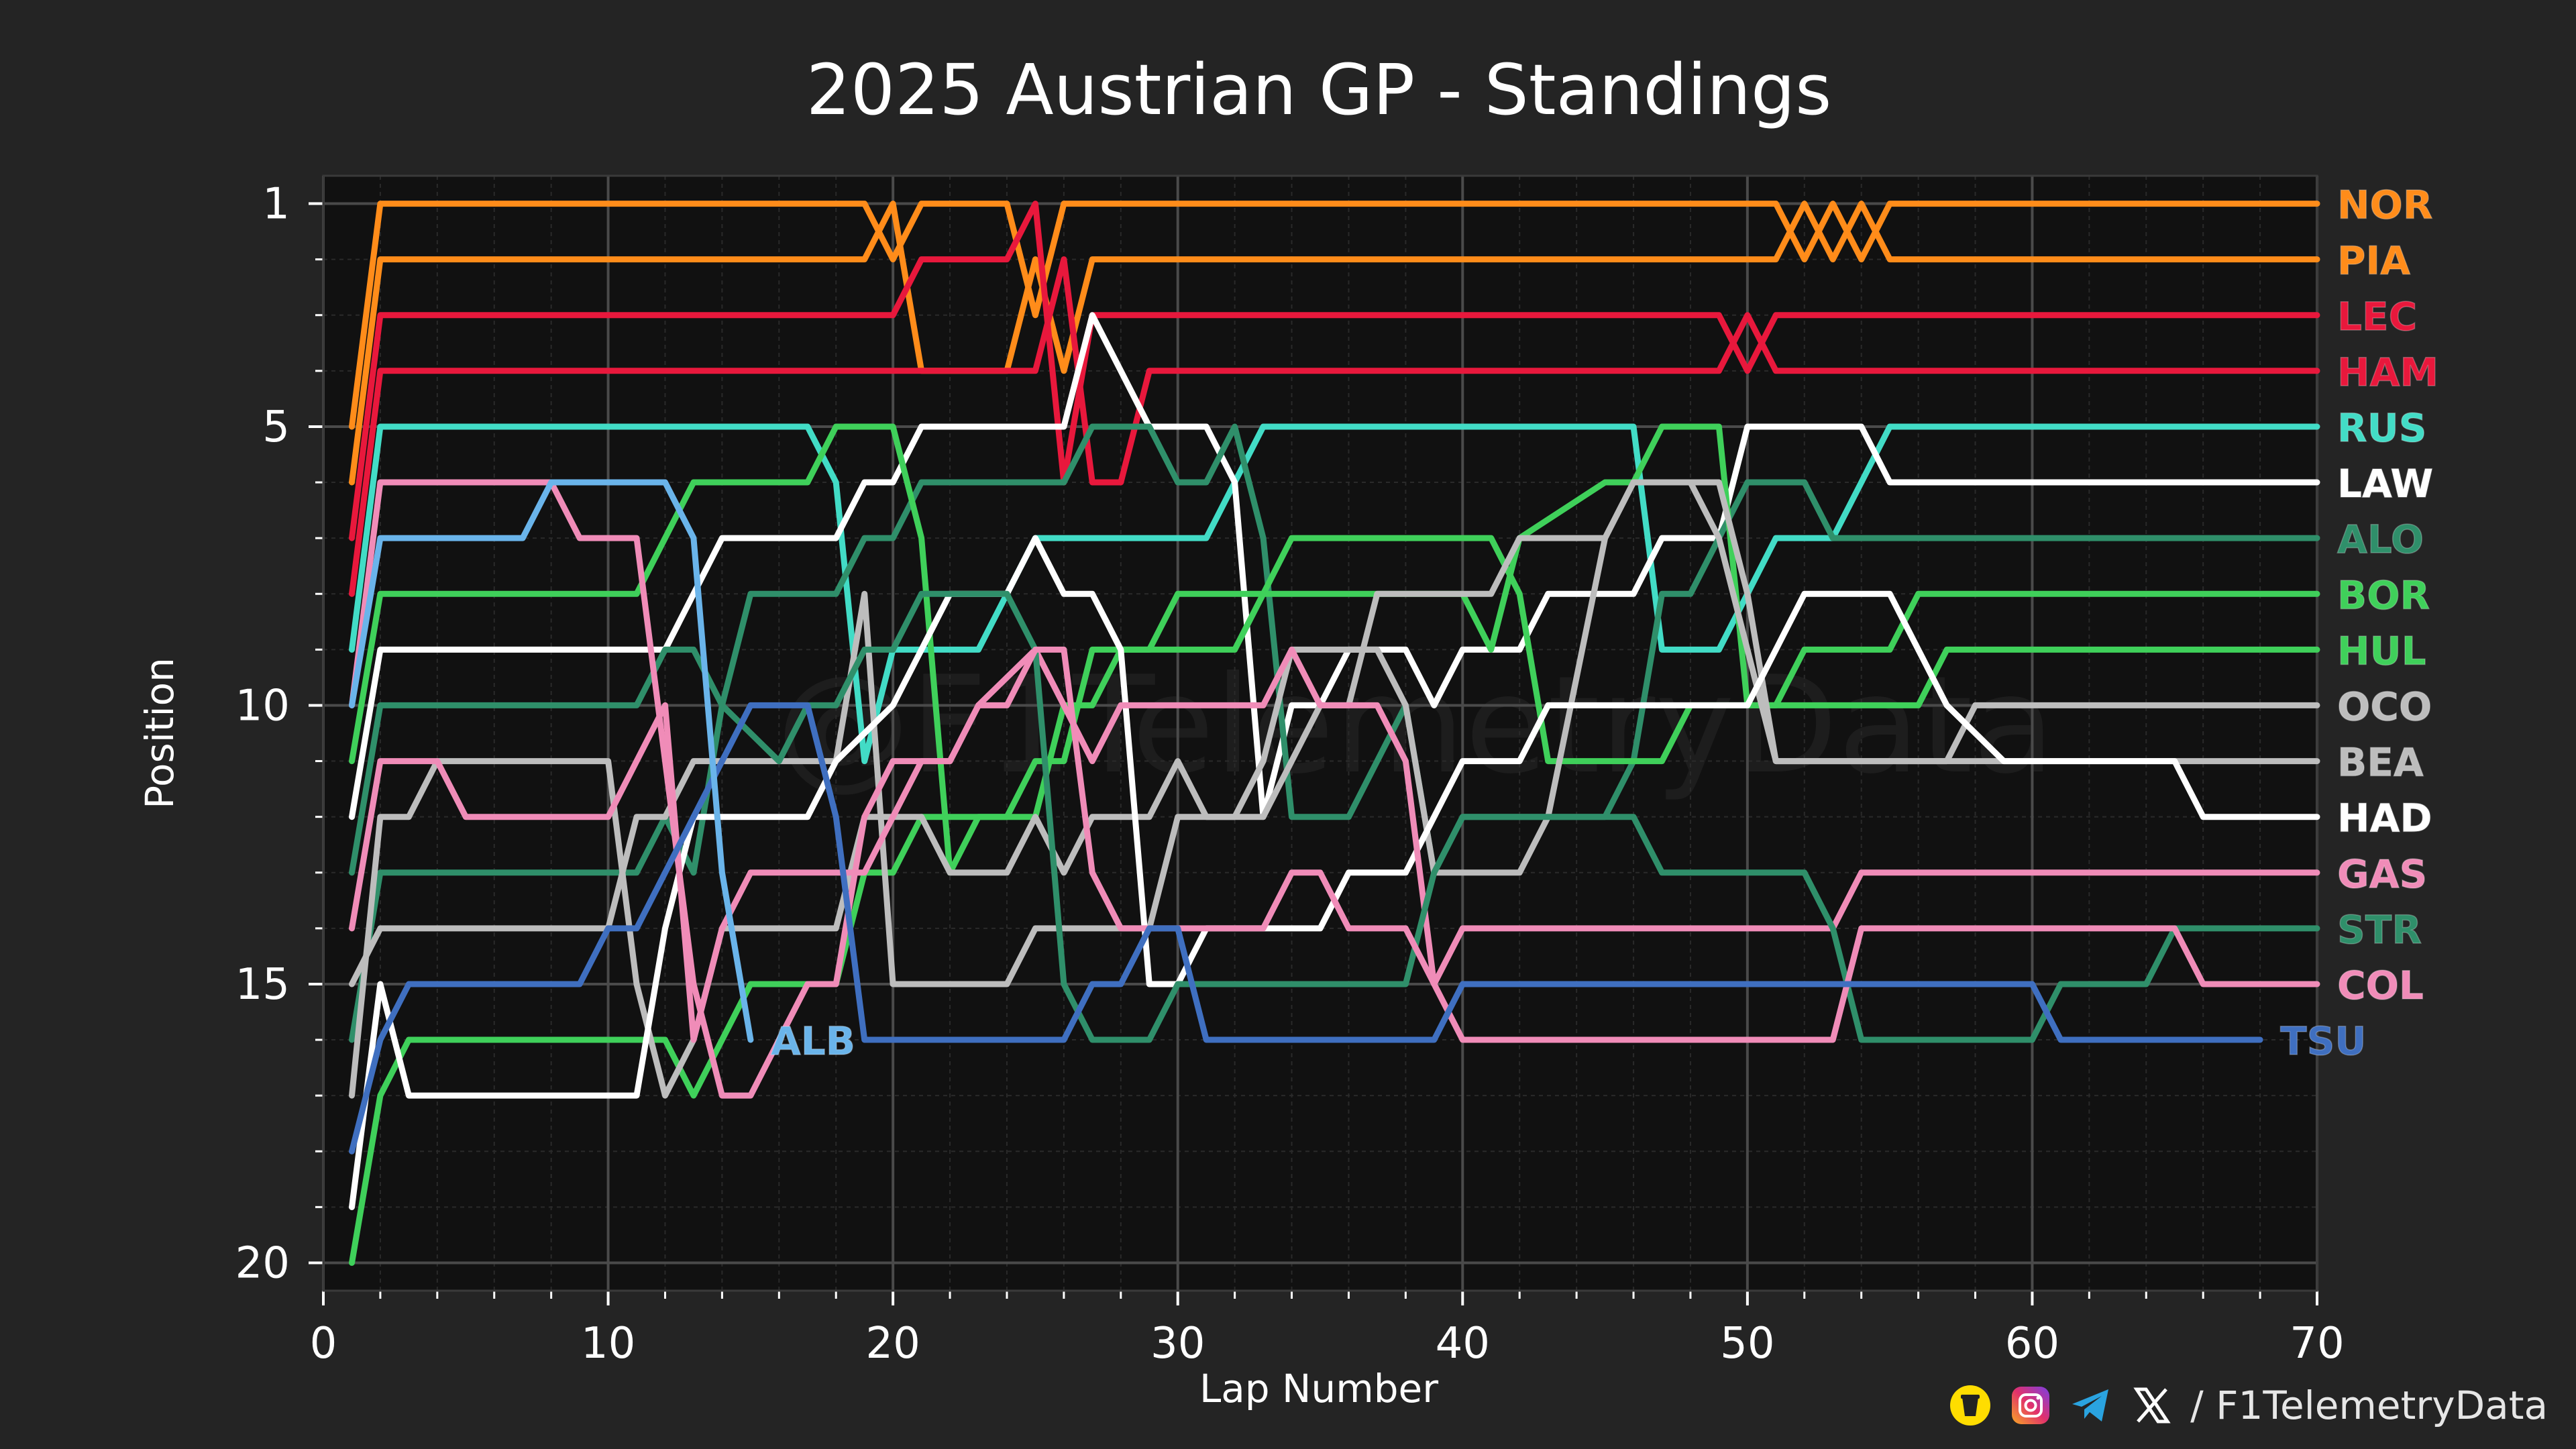 The image size is (2576, 1449). What do you see at coordinates (2030, 1405) in the screenshot?
I see `instagram-icon` at bounding box center [2030, 1405].